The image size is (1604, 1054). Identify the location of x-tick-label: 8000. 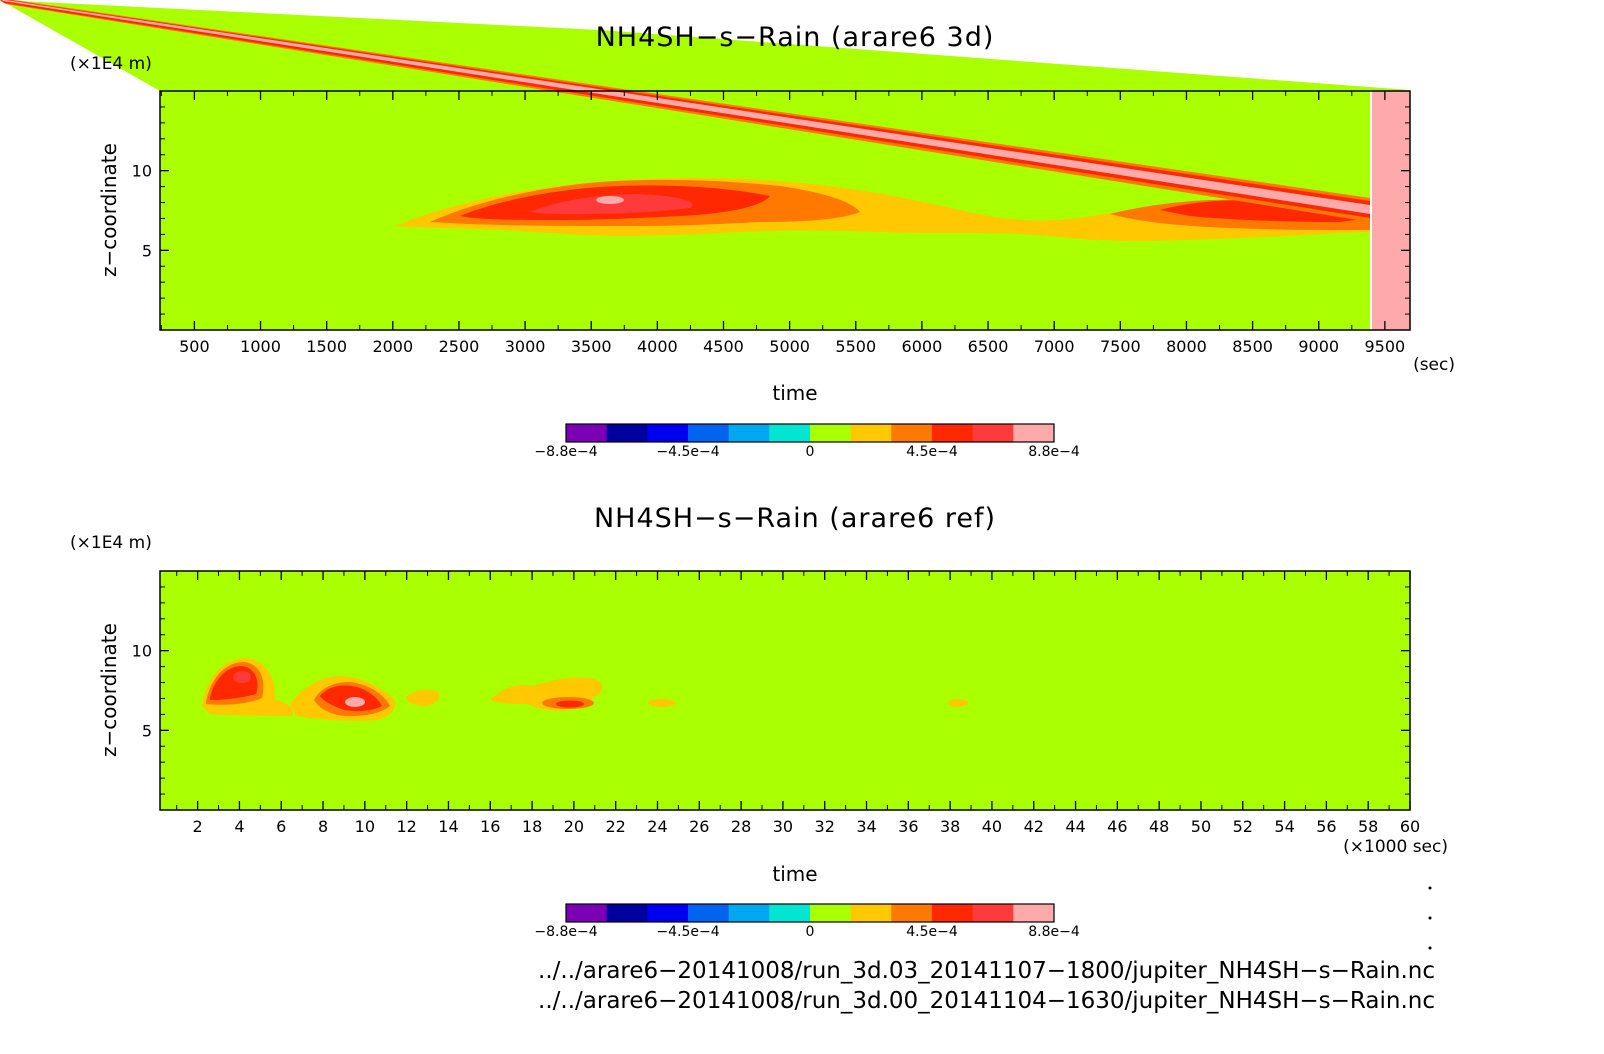
(1186, 346).